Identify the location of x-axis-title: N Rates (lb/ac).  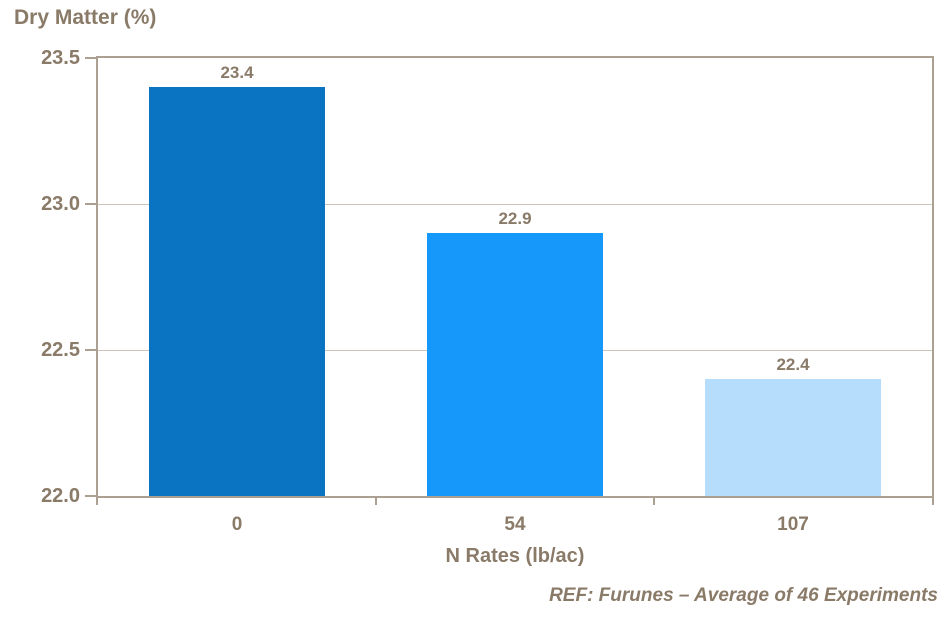
(515, 556).